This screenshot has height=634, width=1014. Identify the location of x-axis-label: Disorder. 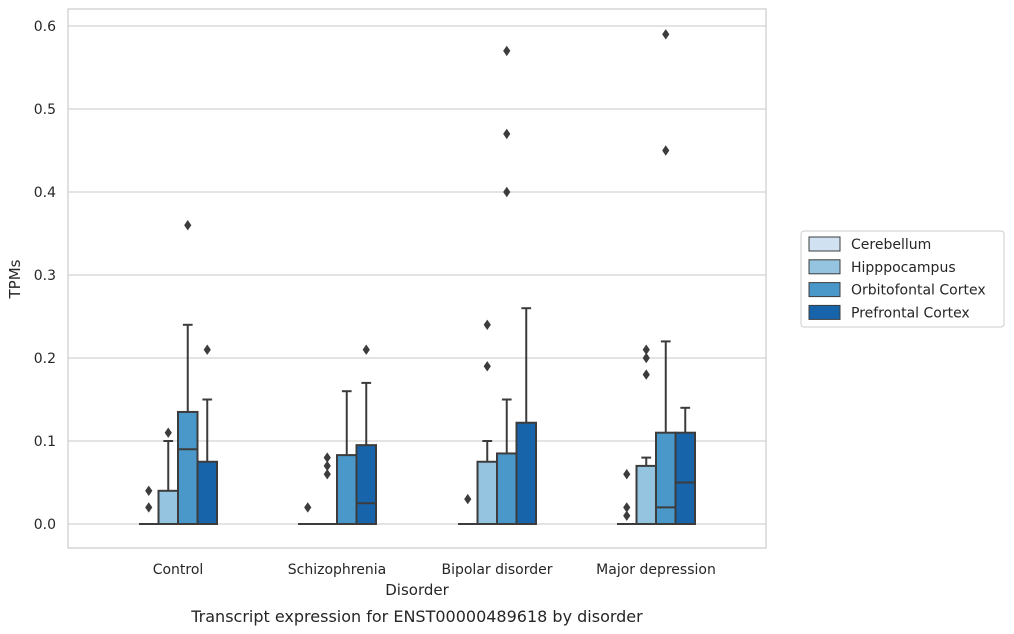
(417, 590).